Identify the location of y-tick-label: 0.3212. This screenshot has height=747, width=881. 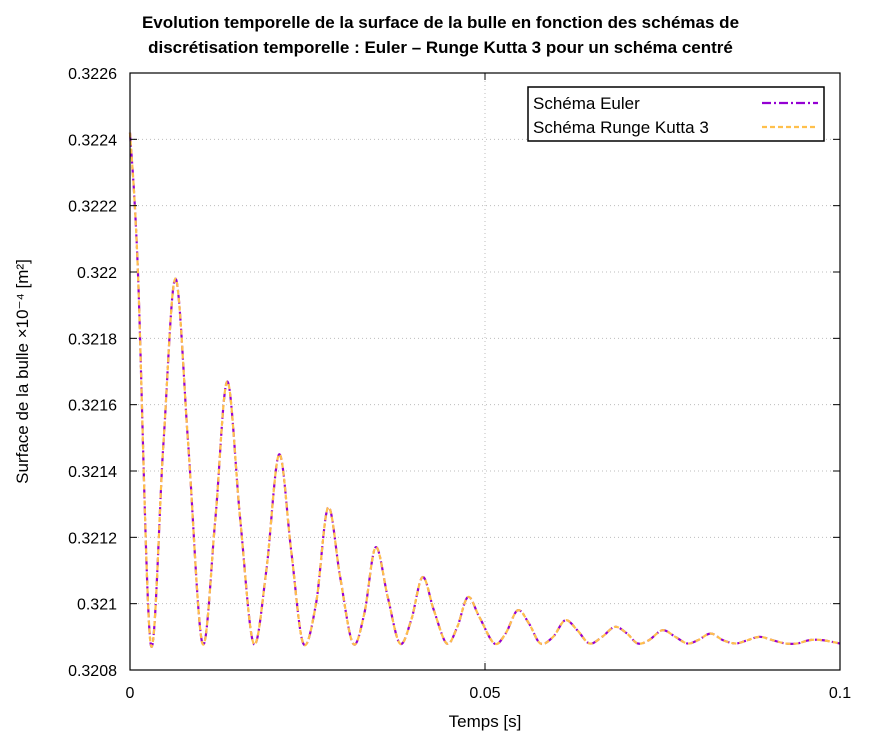
(92, 538).